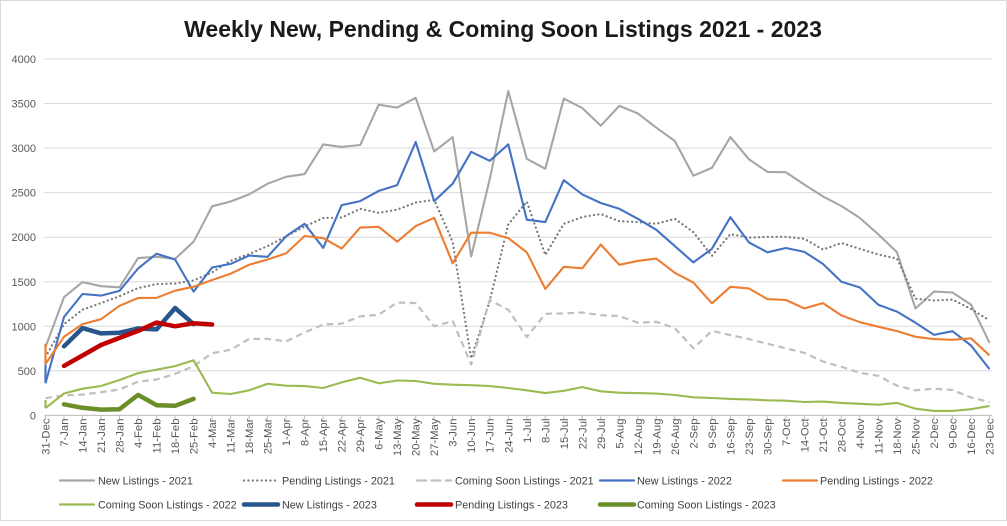 The width and height of the screenshot is (1007, 526). What do you see at coordinates (713, 434) in the screenshot?
I see `svg-text: 9-Sep` at bounding box center [713, 434].